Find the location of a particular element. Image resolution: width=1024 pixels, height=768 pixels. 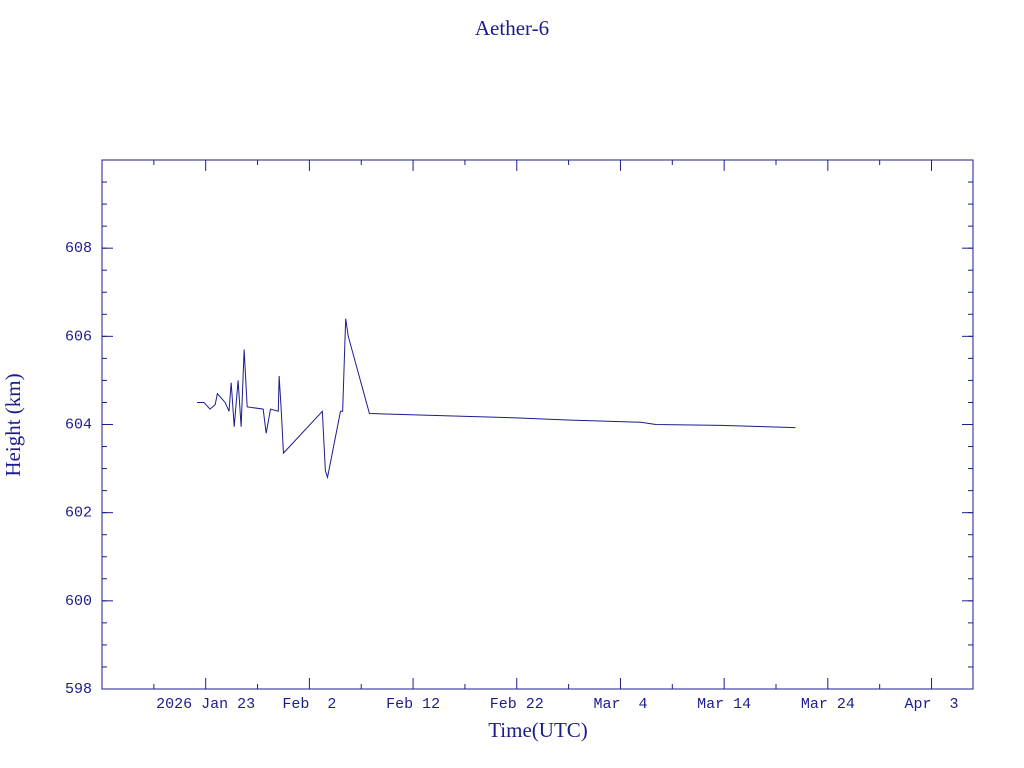

y-tick-label: 606 is located at coordinates (78, 336).